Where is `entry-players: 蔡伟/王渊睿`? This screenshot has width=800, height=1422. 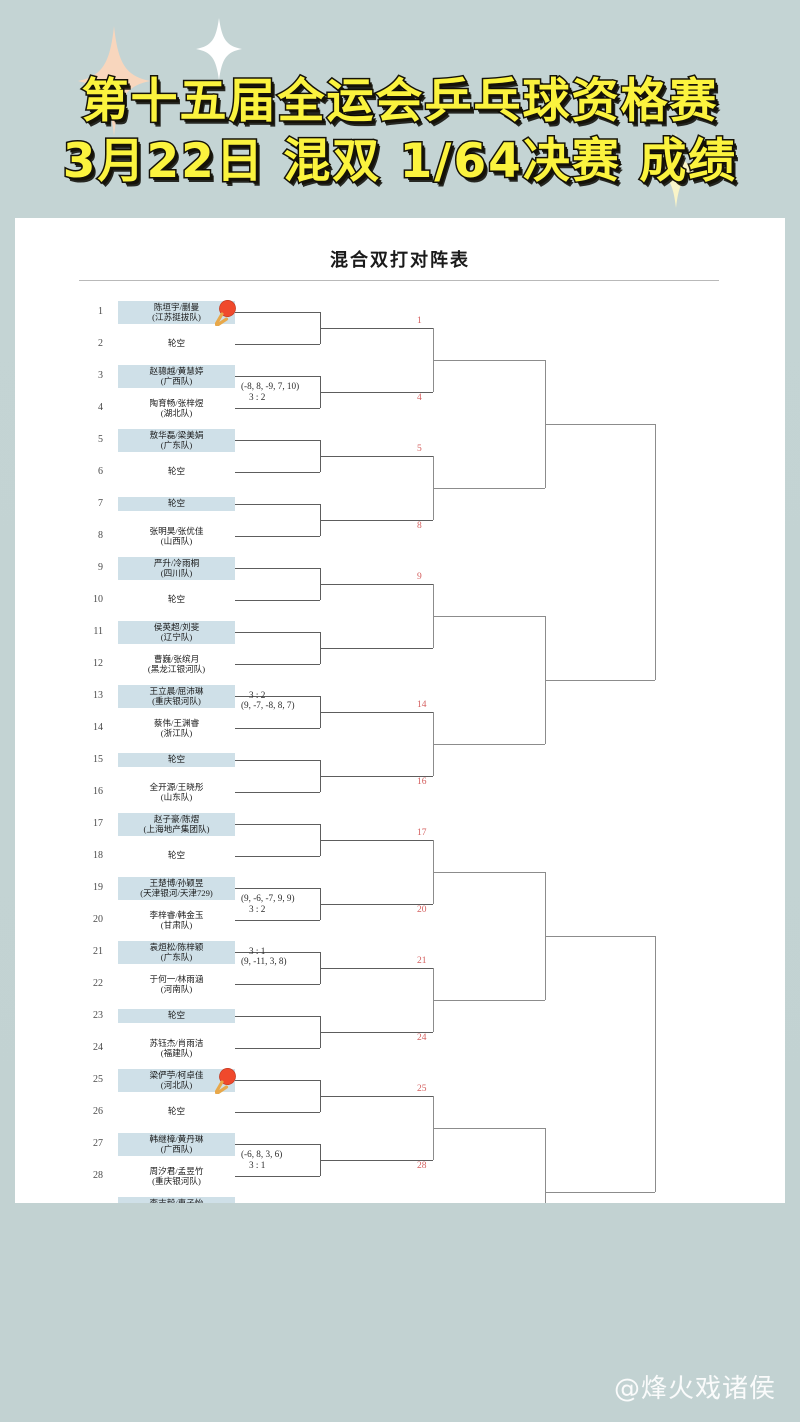
entry-players: 蔡伟/王渊睿 is located at coordinates (176, 722).